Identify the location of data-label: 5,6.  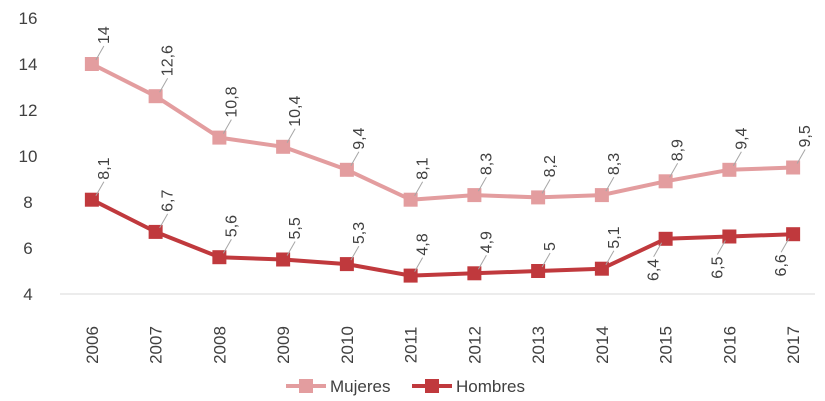
(231, 226).